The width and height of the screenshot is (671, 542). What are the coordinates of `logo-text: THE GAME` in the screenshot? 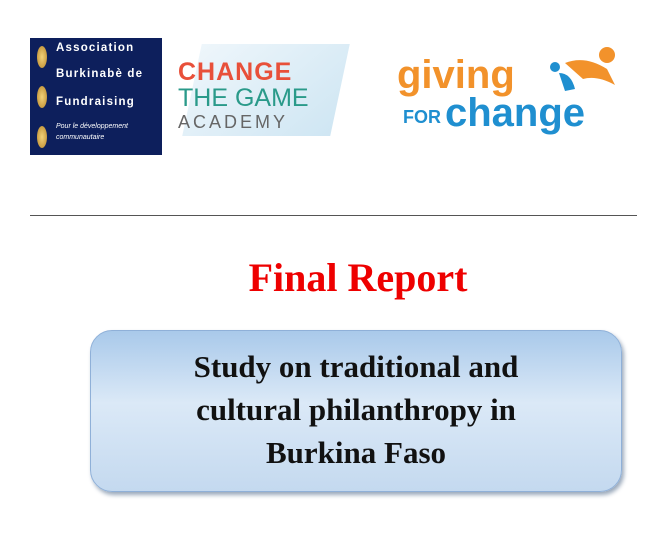 It's located at (243, 98).